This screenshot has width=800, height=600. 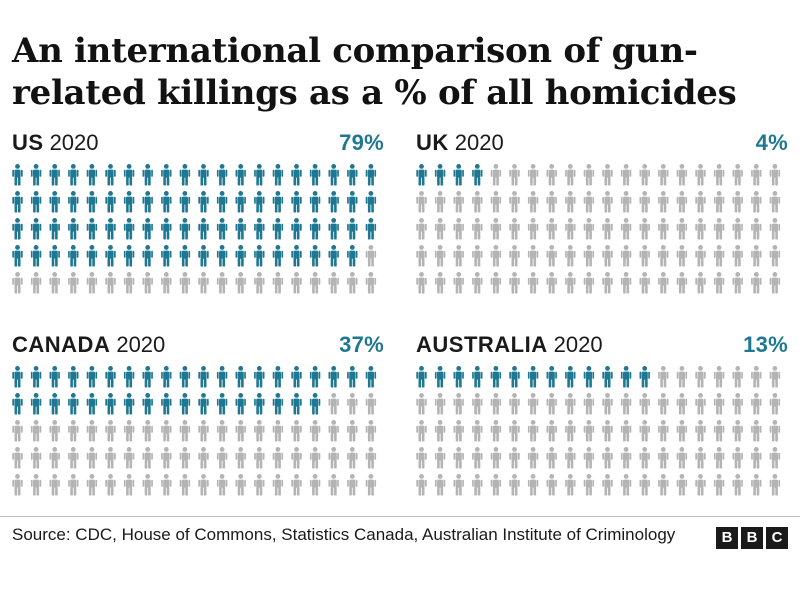 What do you see at coordinates (771, 142) in the screenshot?
I see `percent-label: 4%` at bounding box center [771, 142].